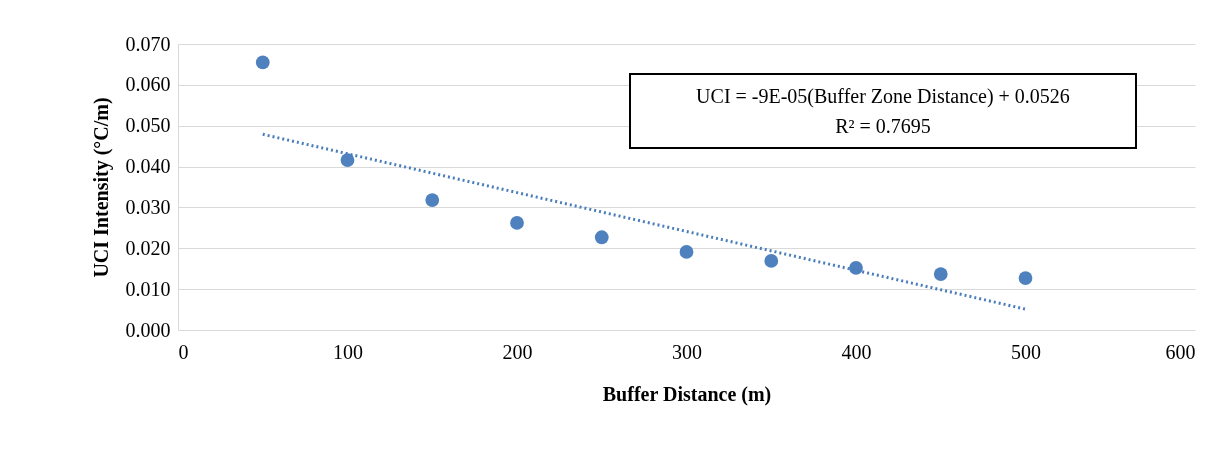  I want to click on y-tick-label: 0.000, so click(148, 329).